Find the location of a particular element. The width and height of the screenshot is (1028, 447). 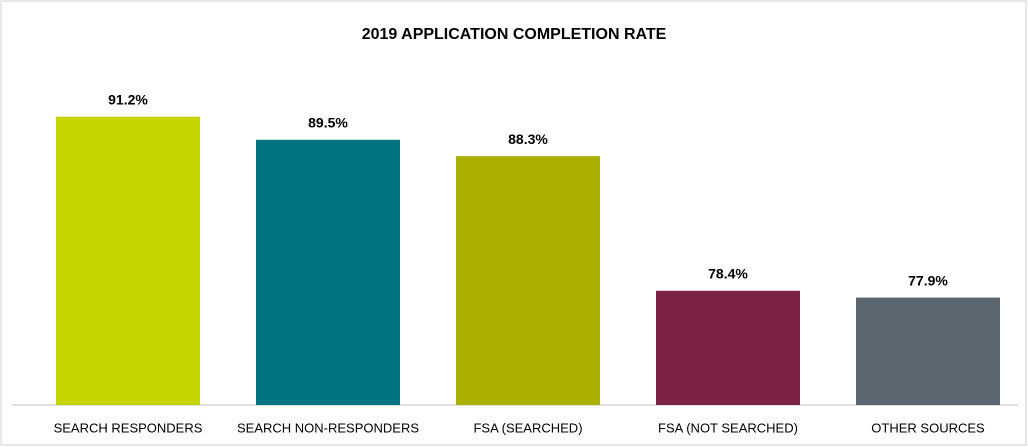

value-label: 88.3% is located at coordinates (528, 139).